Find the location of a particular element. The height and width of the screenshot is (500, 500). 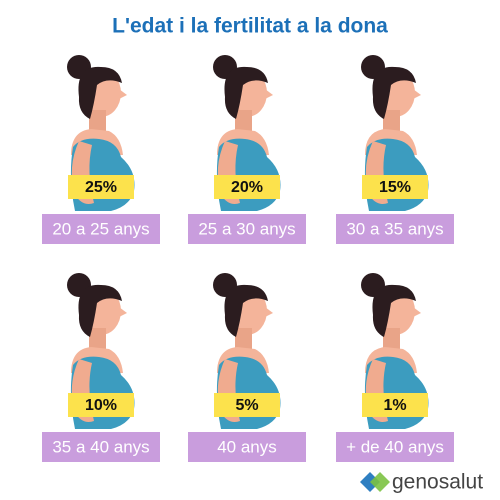

age-label: 30 a 35 anys is located at coordinates (394, 228).